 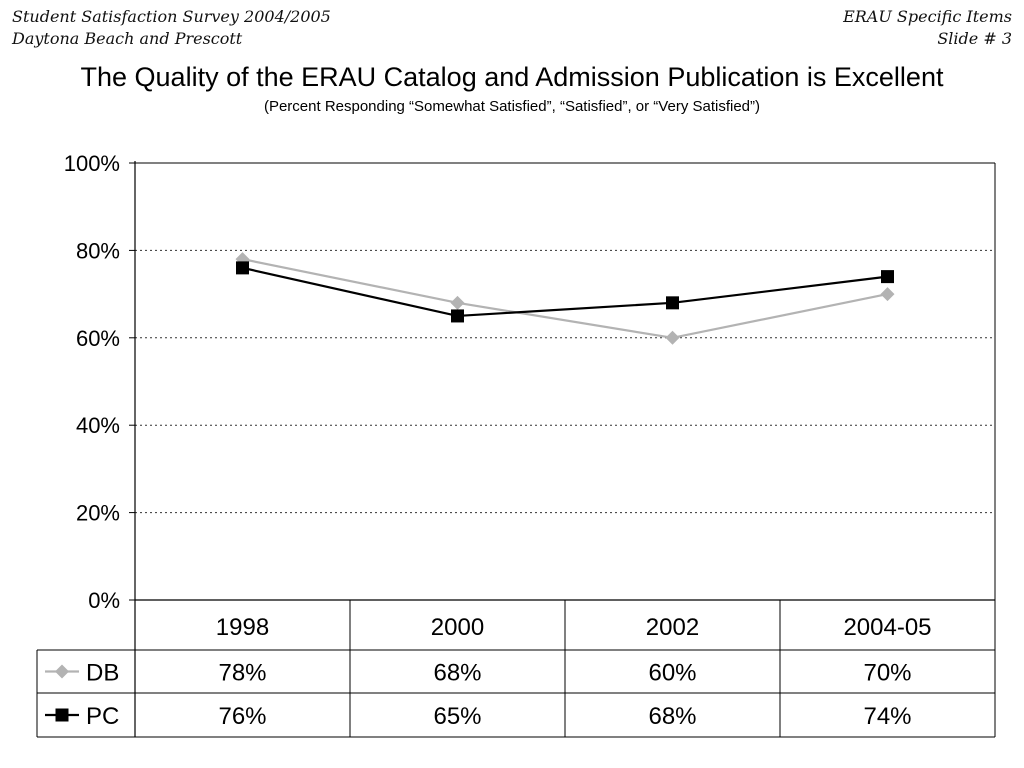 I want to click on legend-label: DB, so click(x=102, y=673).